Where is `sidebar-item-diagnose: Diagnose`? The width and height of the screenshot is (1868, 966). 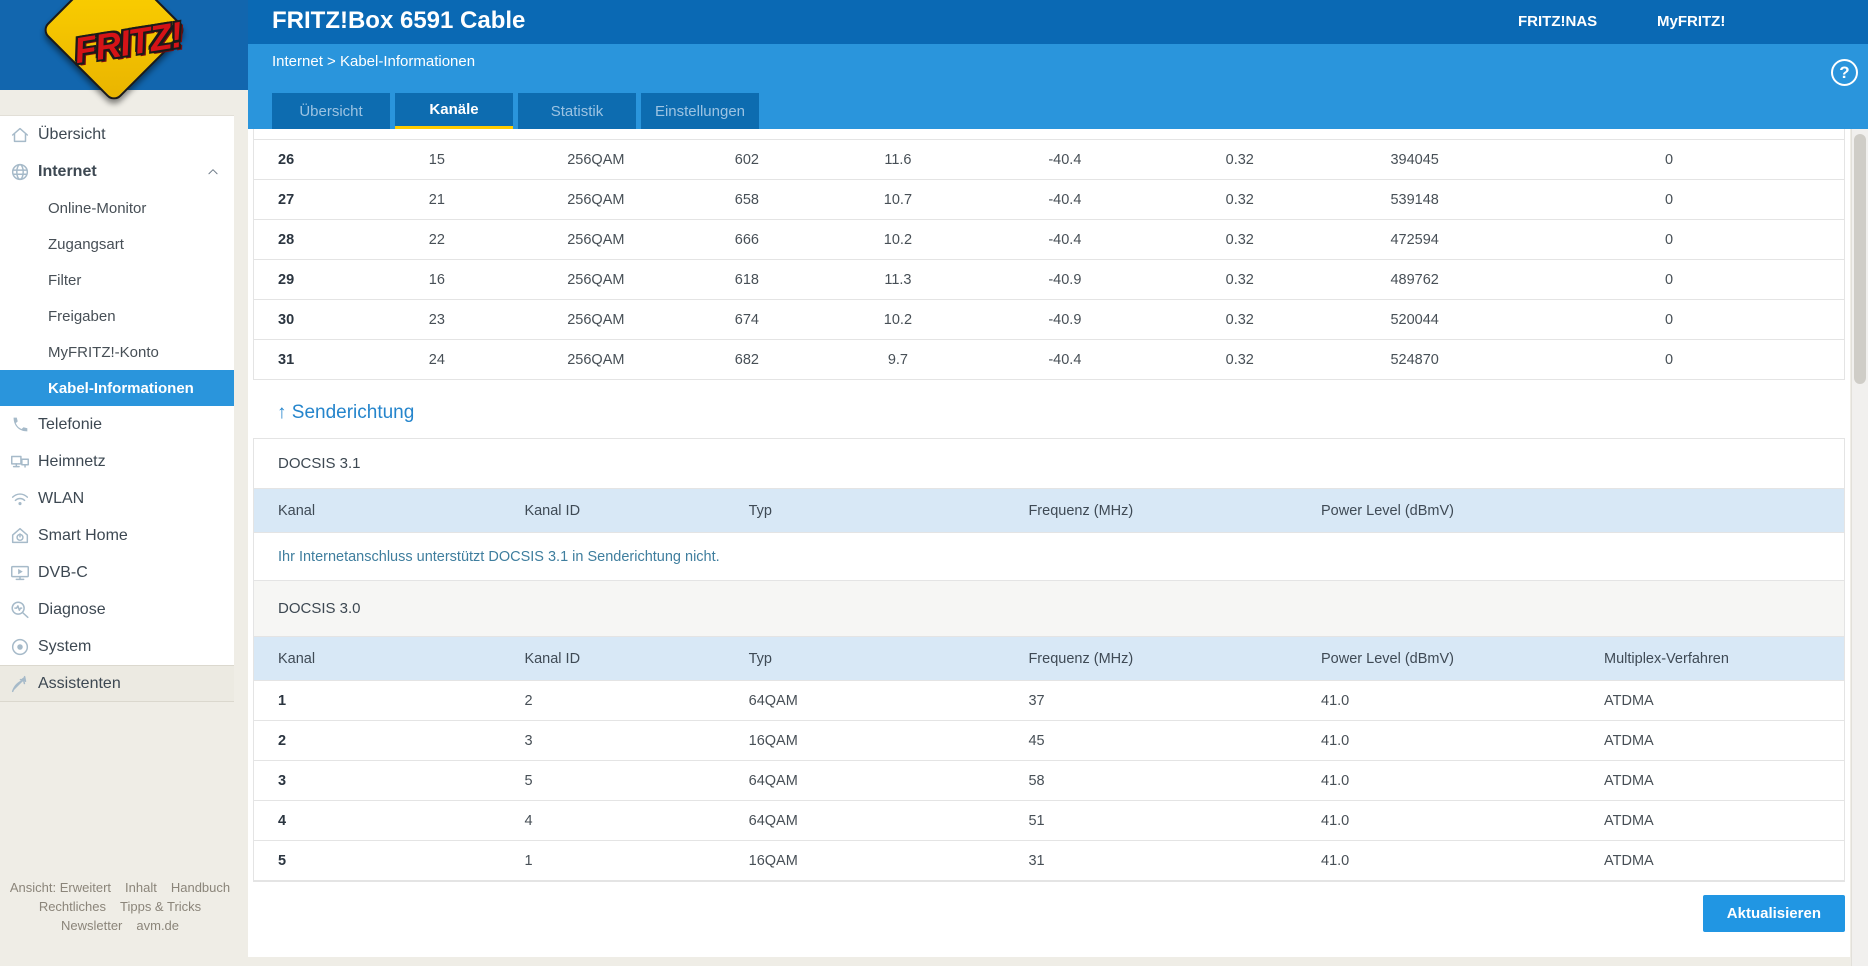
sidebar-item-diagnose: Diagnose is located at coordinates (117, 609).